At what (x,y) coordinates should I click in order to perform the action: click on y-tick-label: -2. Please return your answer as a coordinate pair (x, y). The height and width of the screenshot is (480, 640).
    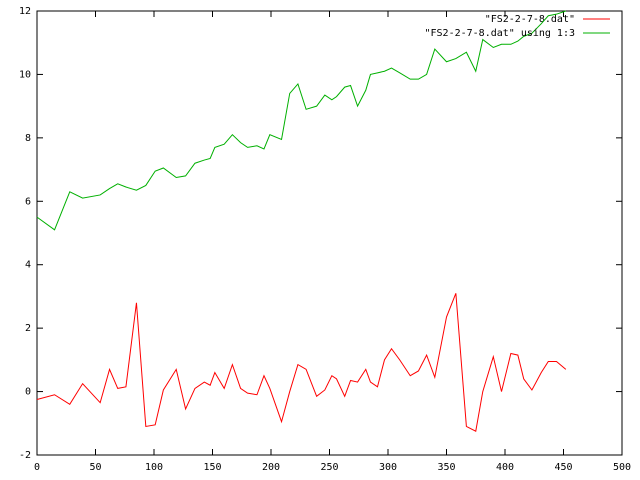
    Looking at the image, I should click on (25, 455).